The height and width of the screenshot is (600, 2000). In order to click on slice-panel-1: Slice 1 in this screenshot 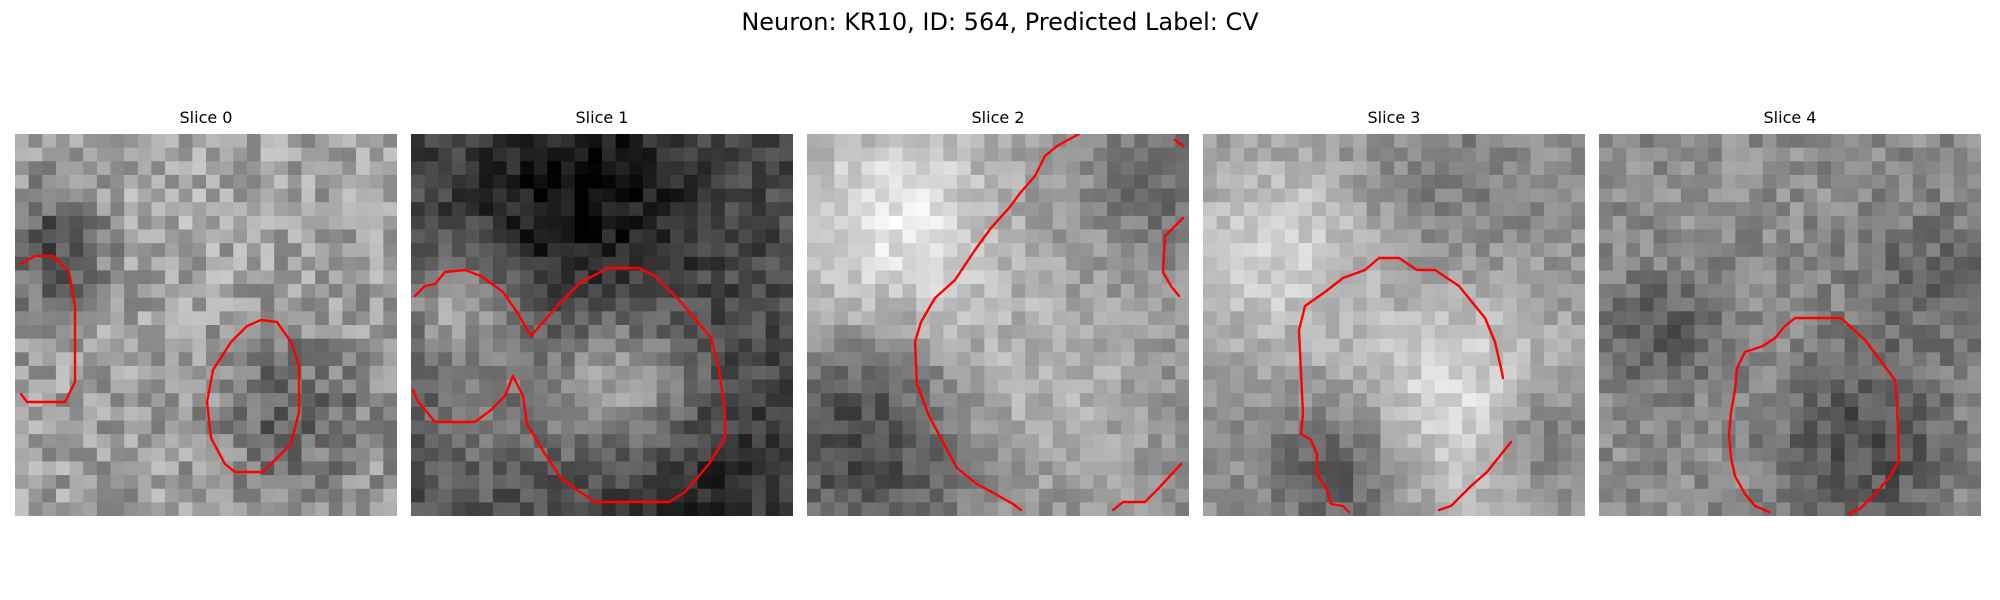, I will do `click(602, 312)`.